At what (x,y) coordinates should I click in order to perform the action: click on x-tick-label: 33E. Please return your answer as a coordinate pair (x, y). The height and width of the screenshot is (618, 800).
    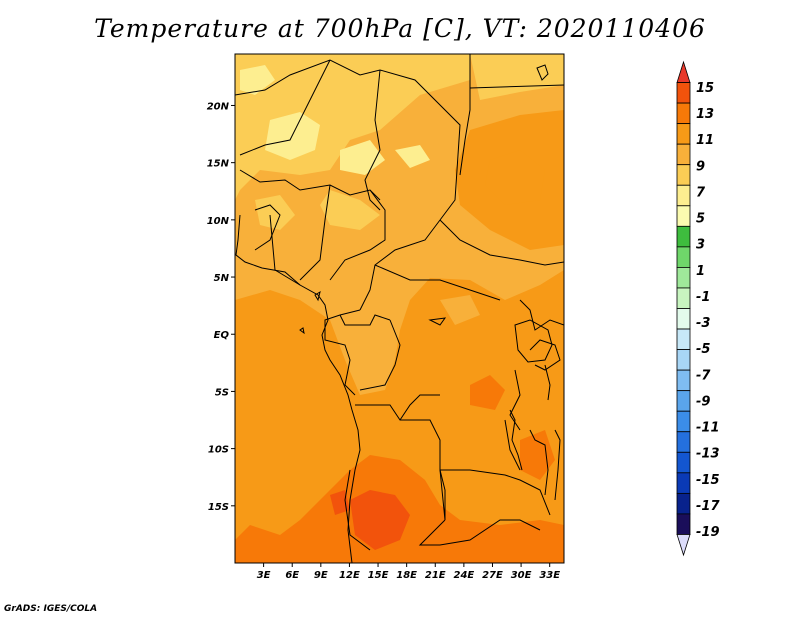
    Looking at the image, I should click on (549, 575).